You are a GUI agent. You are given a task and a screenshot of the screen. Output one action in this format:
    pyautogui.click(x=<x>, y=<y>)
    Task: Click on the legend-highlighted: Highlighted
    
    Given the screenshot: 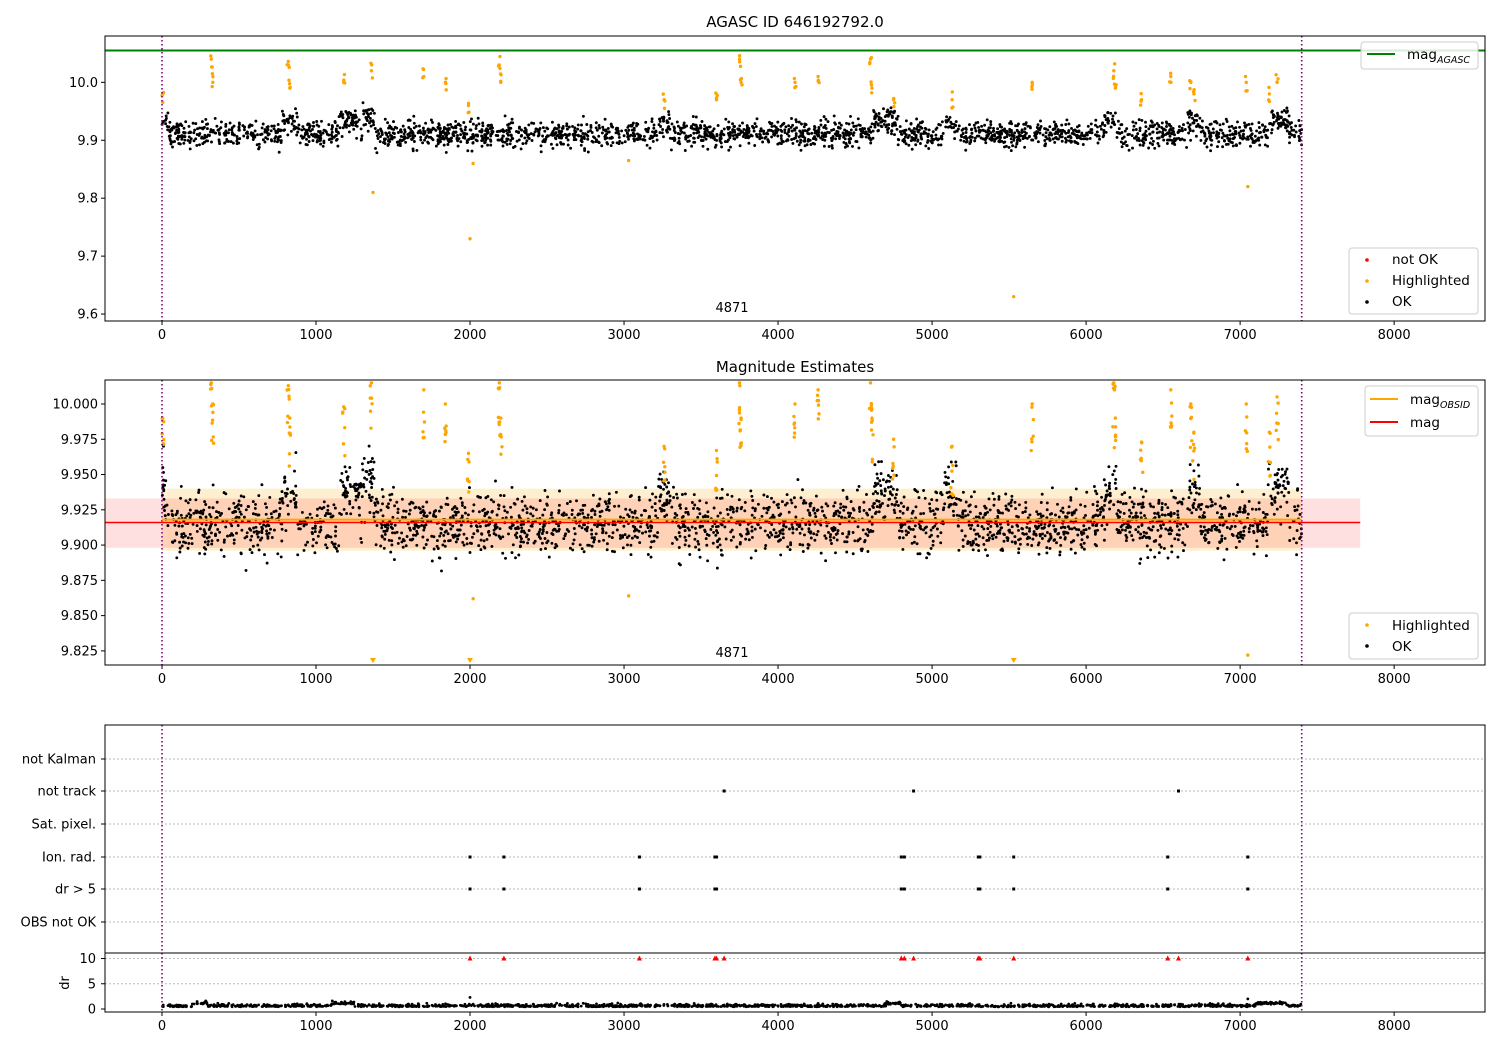 What is the action you would take?
    pyautogui.click(x=1431, y=281)
    